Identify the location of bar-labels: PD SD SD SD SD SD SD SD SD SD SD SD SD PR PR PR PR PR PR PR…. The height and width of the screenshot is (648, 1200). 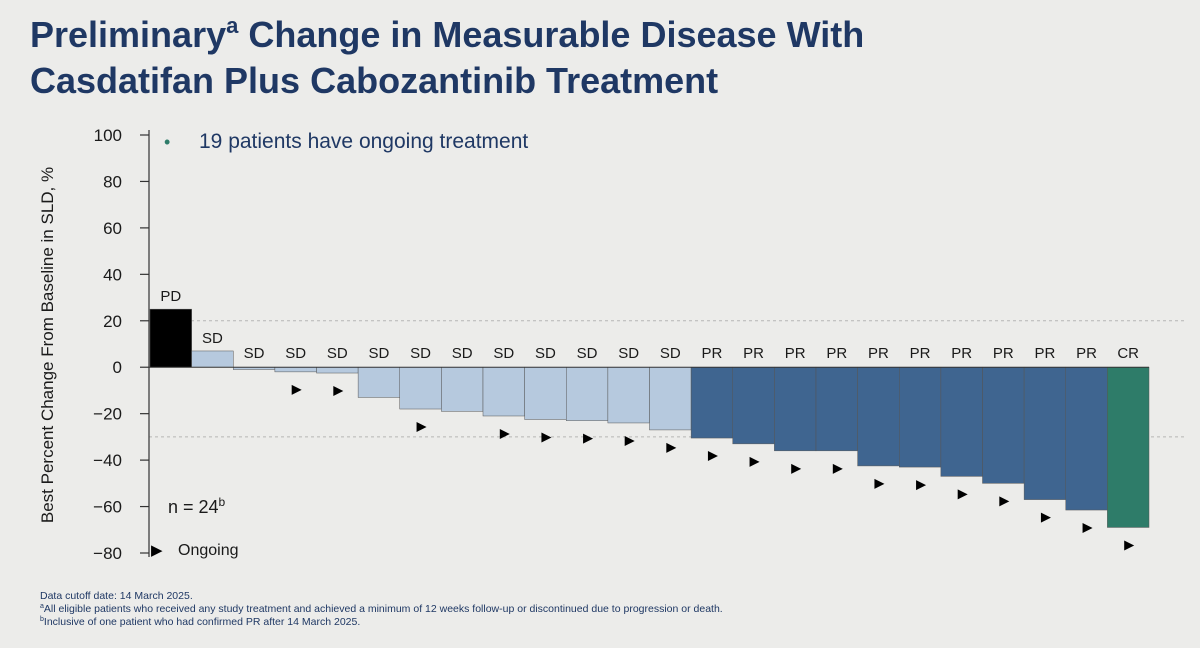
(649, 325).